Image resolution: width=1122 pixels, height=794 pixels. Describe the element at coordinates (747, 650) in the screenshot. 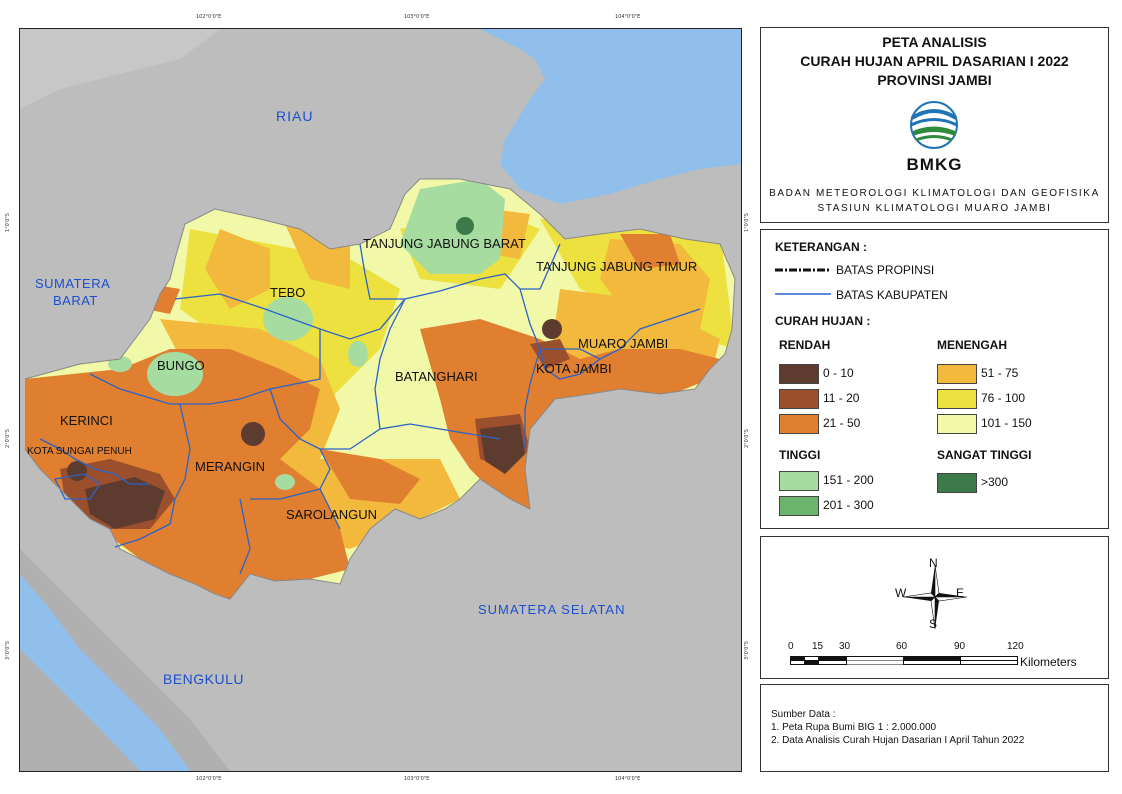

I see `coord-right-3: 3°0'0"S` at that location.